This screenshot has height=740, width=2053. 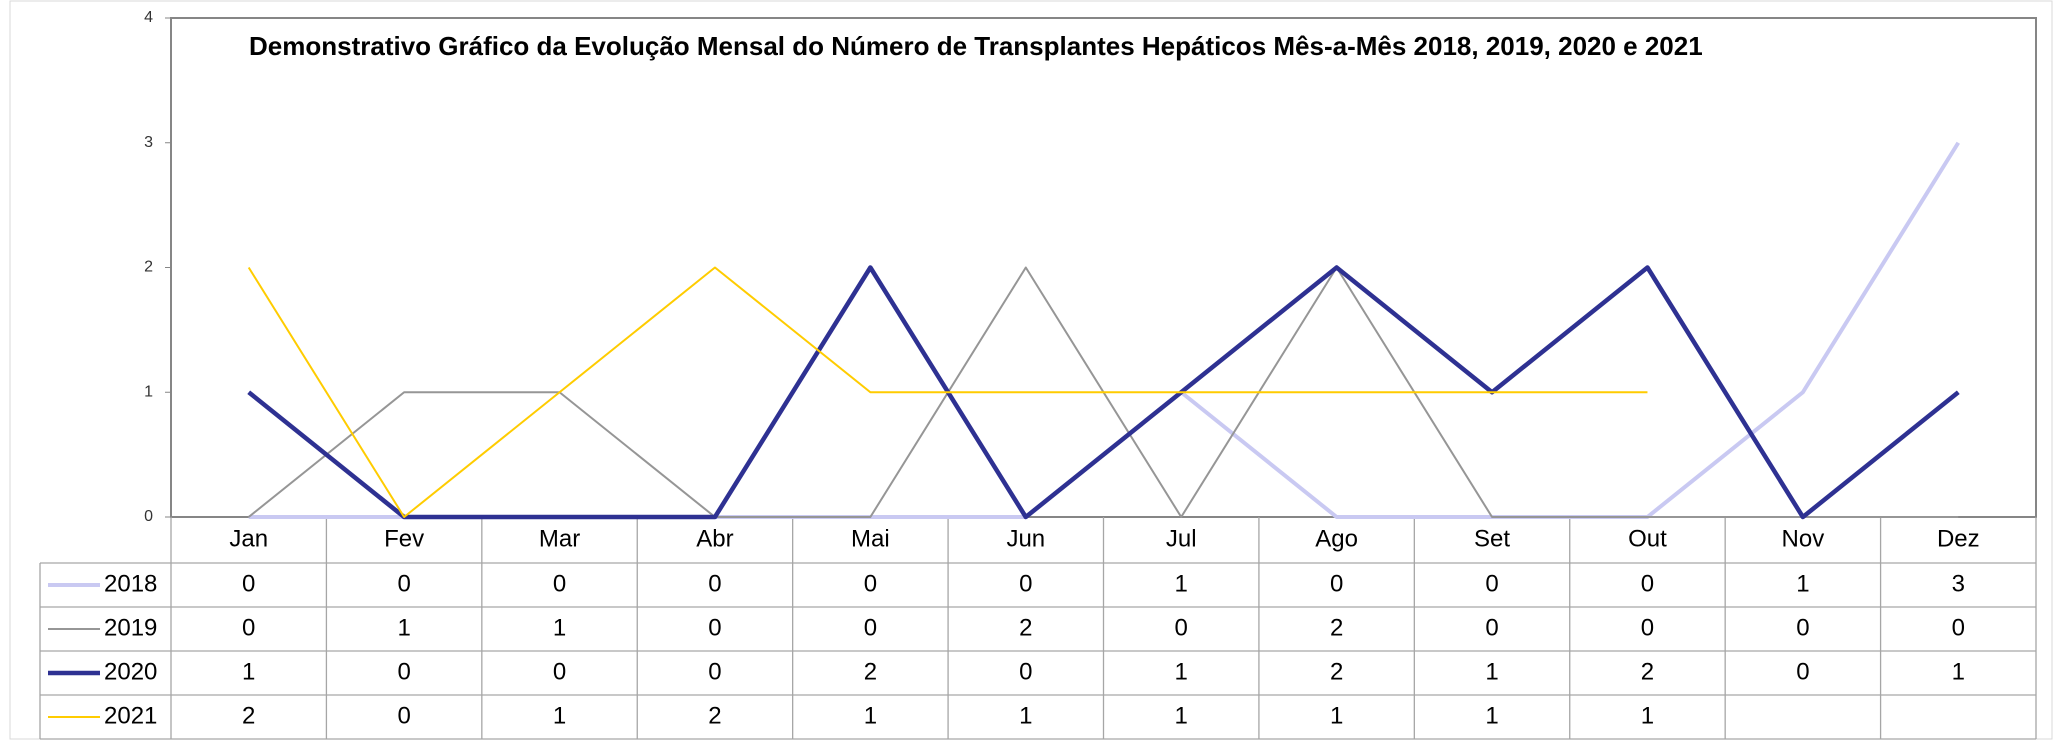 I want to click on y-tick-label: 0, so click(x=148, y=516).